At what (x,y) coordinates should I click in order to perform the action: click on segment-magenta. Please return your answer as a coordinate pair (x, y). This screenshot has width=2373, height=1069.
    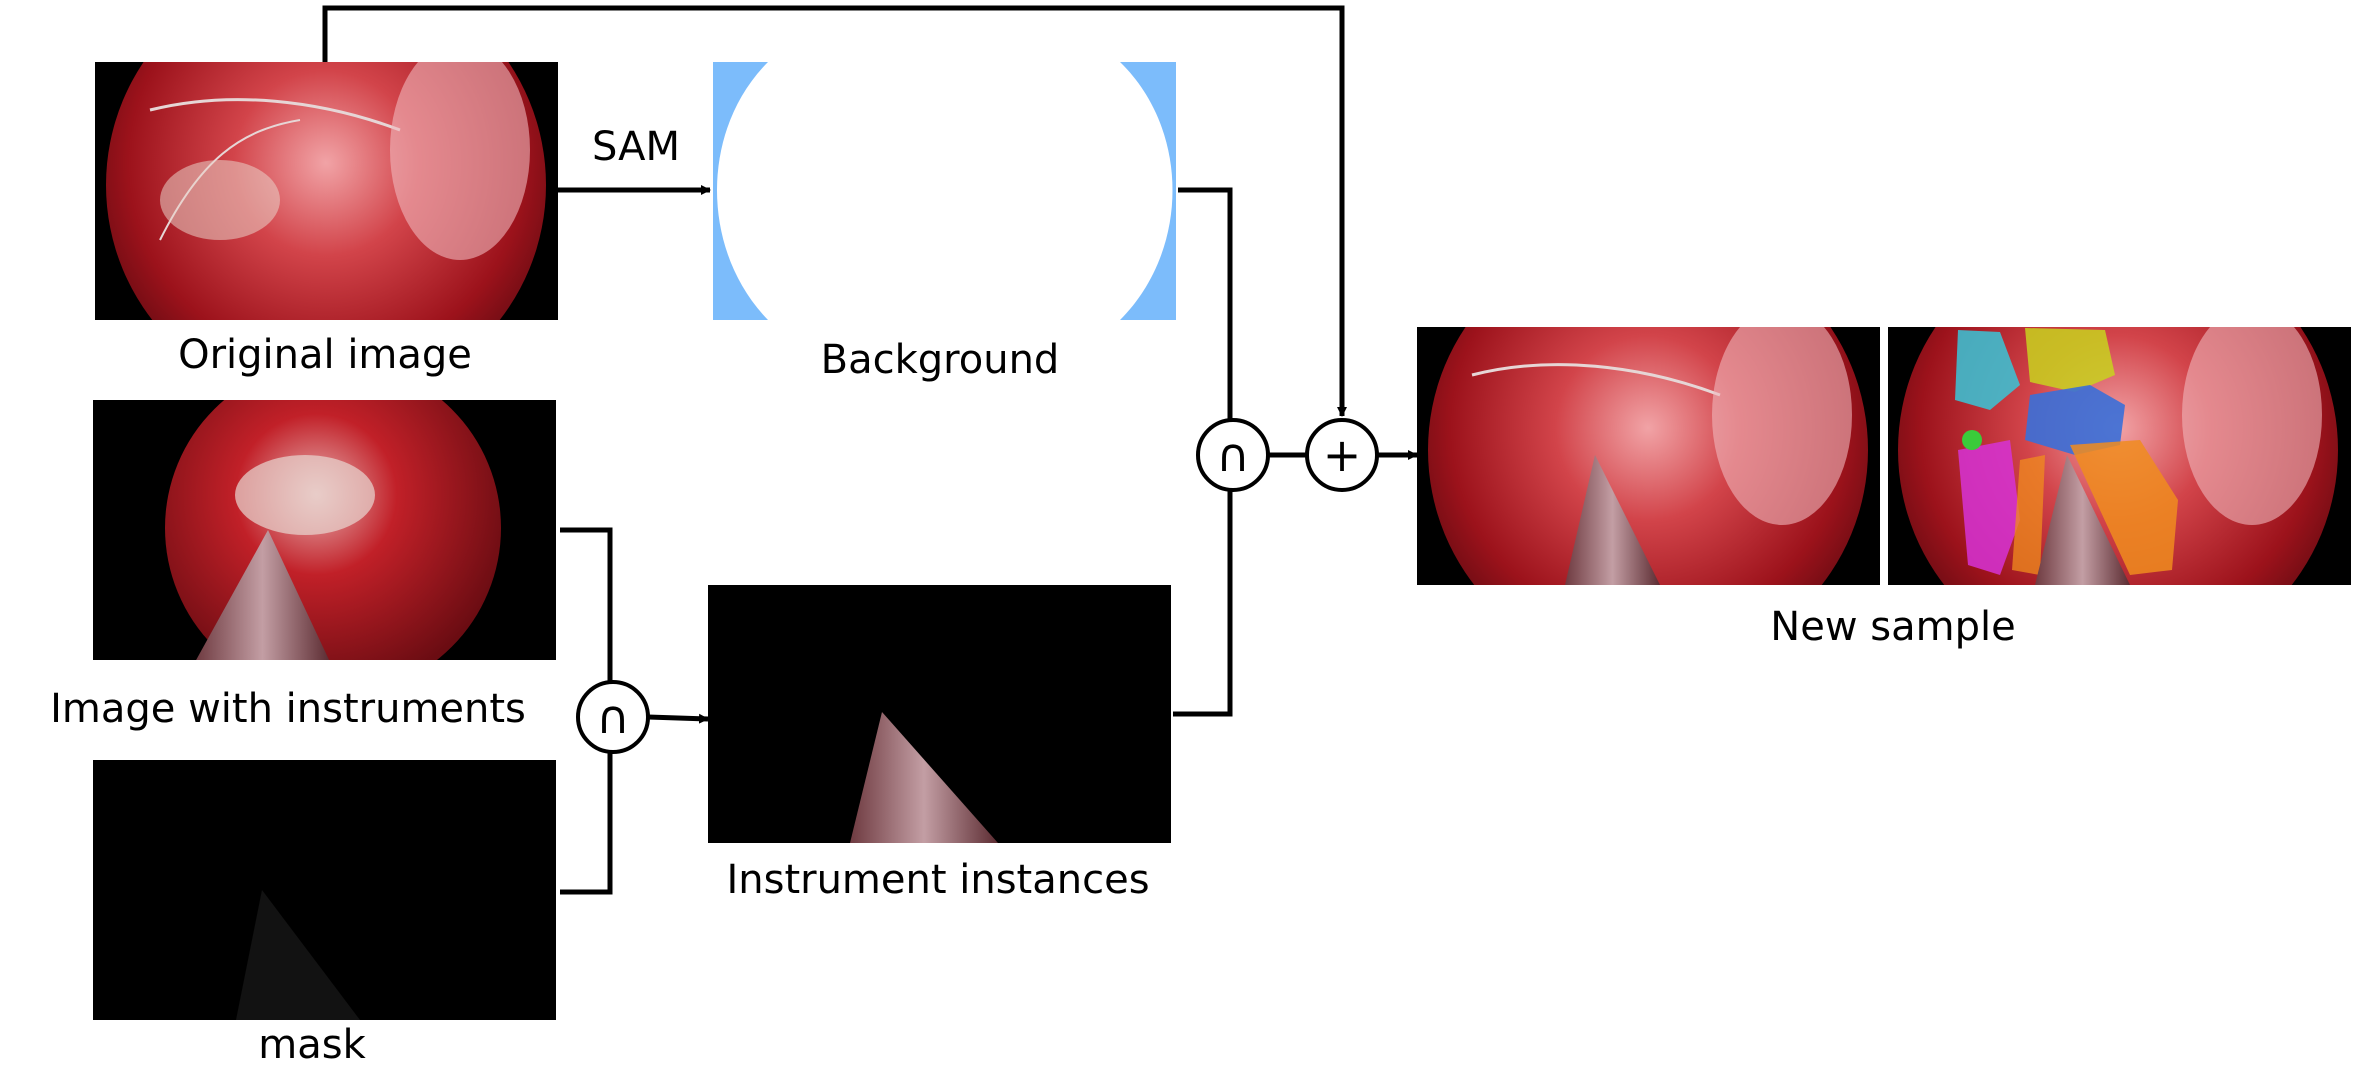
    Looking at the image, I should click on (1989, 507).